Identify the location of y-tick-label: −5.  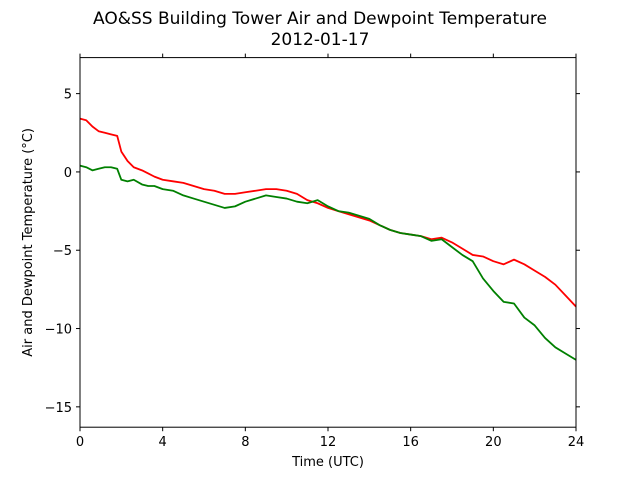
(62, 251).